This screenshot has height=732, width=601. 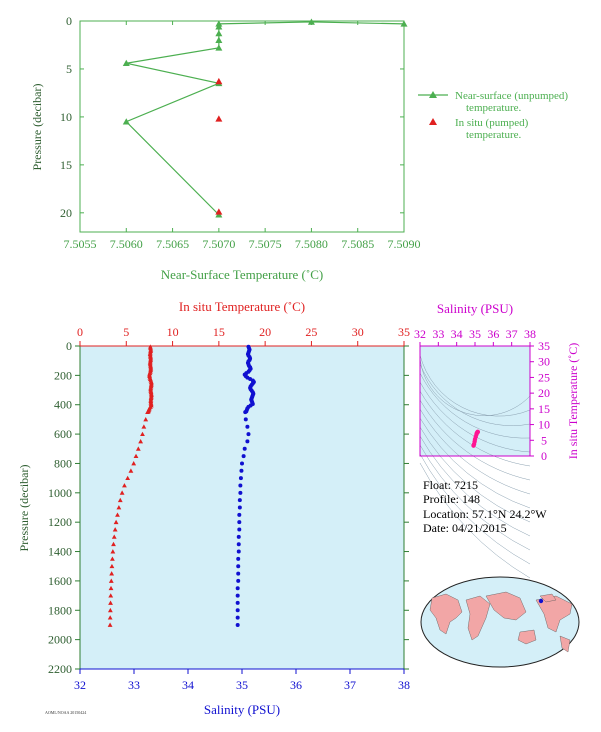 What do you see at coordinates (493, 334) in the screenshot?
I see `ts-xtick-label: 36` at bounding box center [493, 334].